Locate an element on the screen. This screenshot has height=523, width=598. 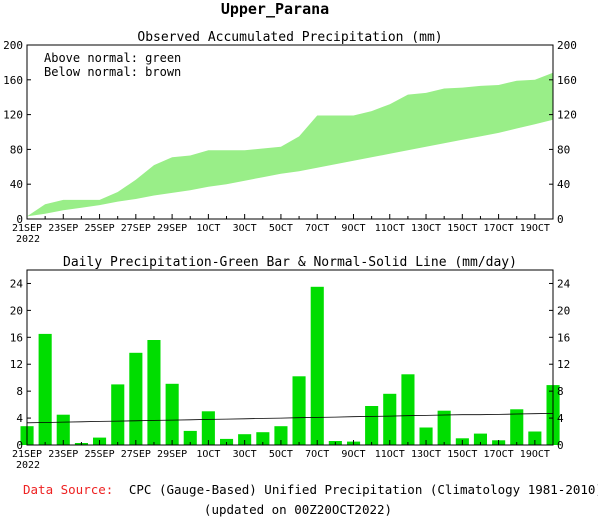
c1-ytick-label-right: 80 is located at coordinates (563, 149).